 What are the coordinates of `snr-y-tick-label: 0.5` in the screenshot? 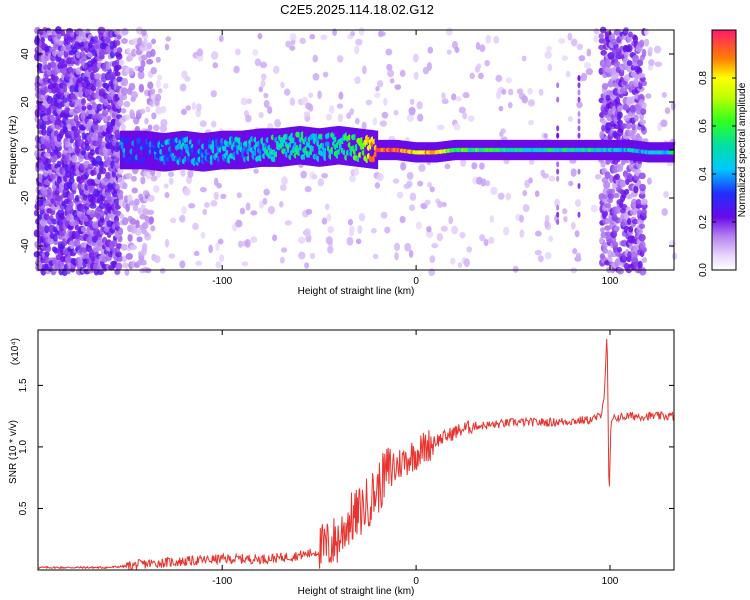 It's located at (23, 508).